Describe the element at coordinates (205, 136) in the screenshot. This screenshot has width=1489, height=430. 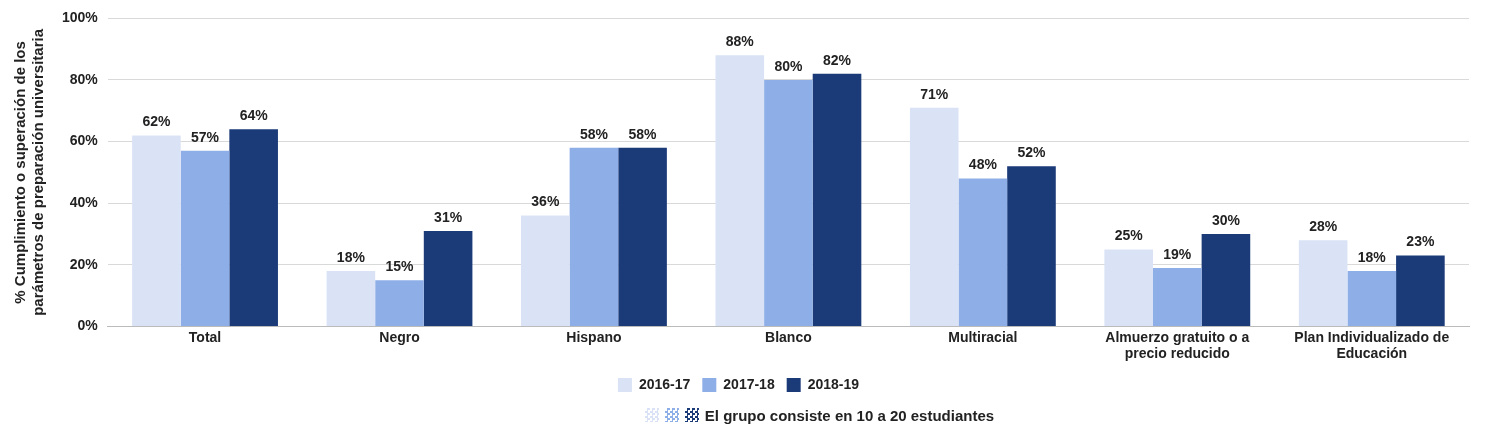
I see `text: 57%` at that location.